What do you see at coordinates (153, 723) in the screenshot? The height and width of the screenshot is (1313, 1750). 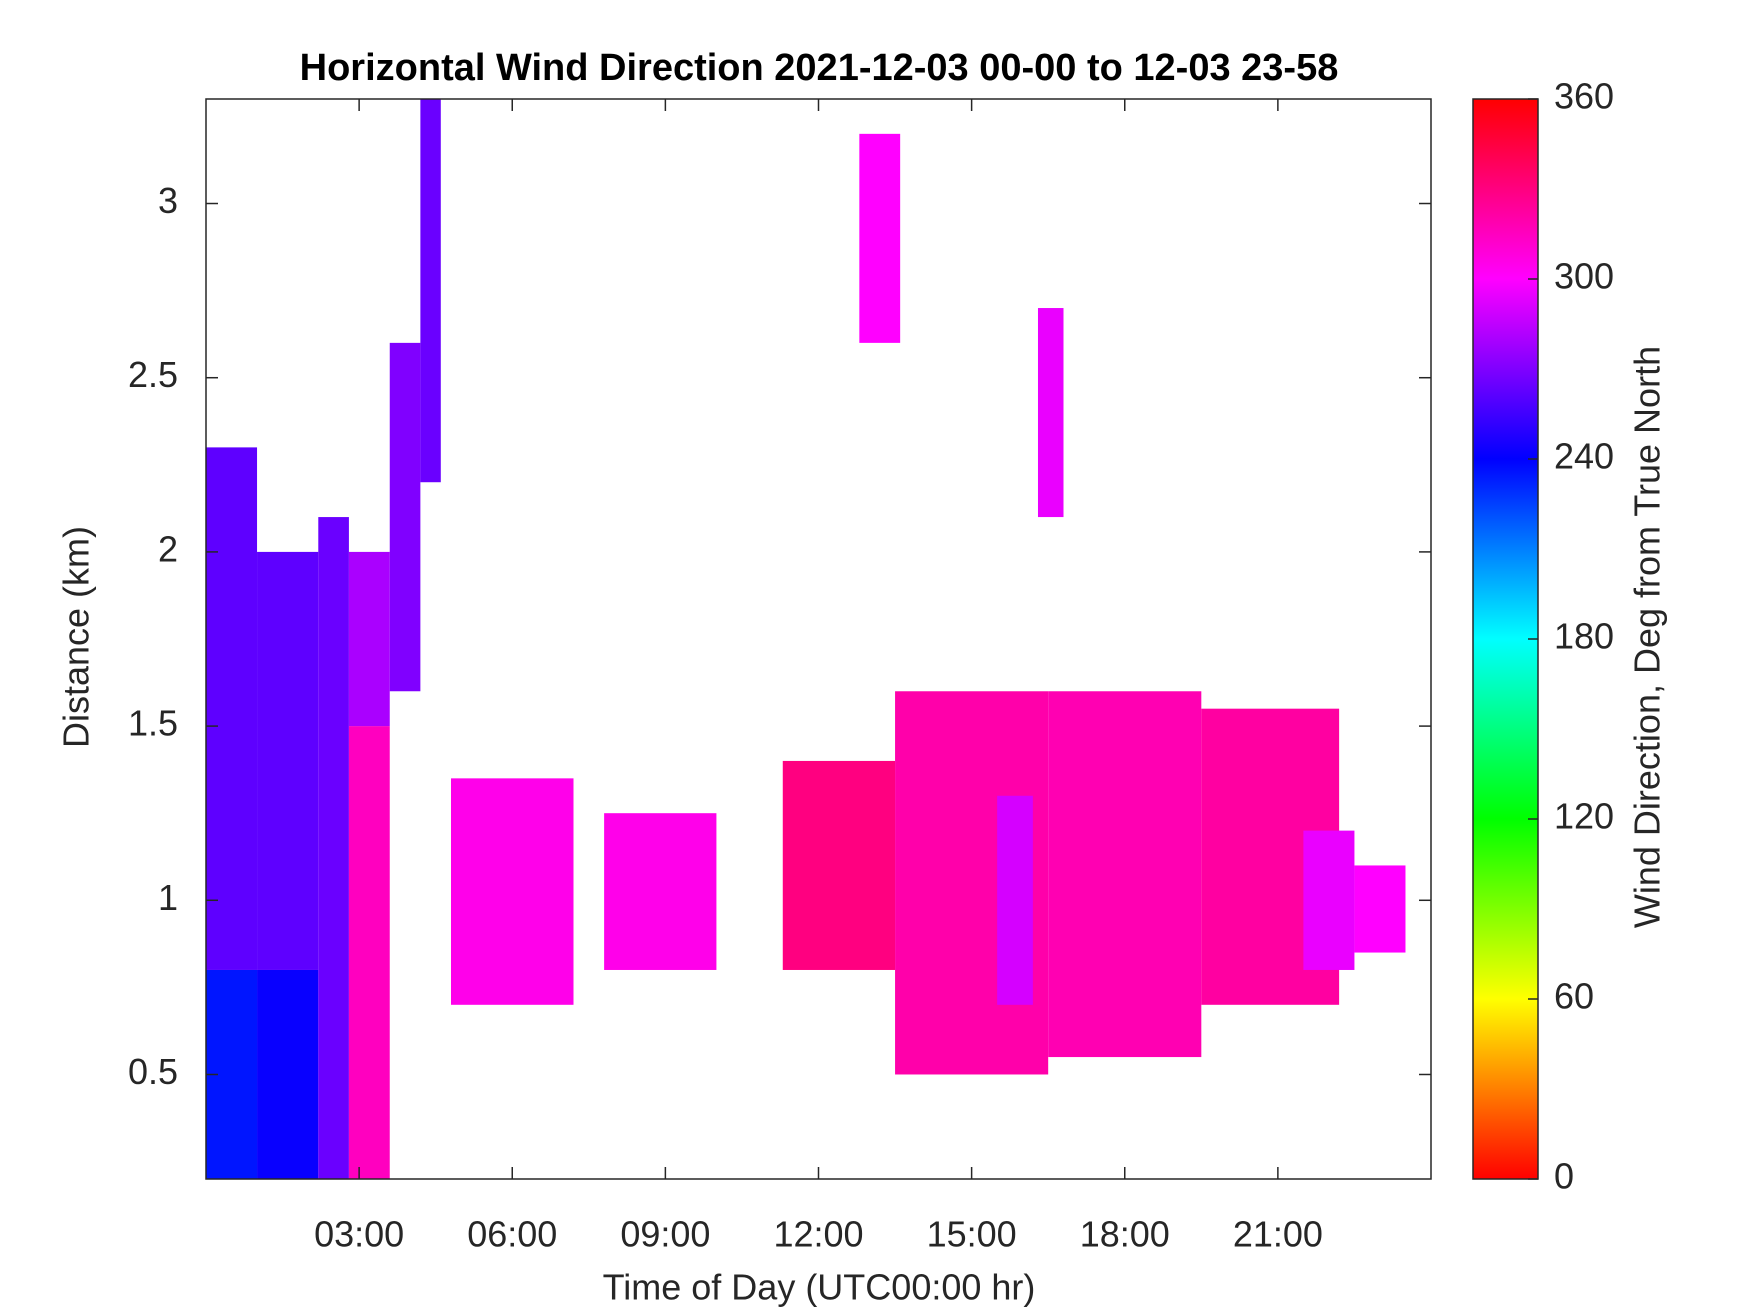 I see `y-tick-label: 1.5` at bounding box center [153, 723].